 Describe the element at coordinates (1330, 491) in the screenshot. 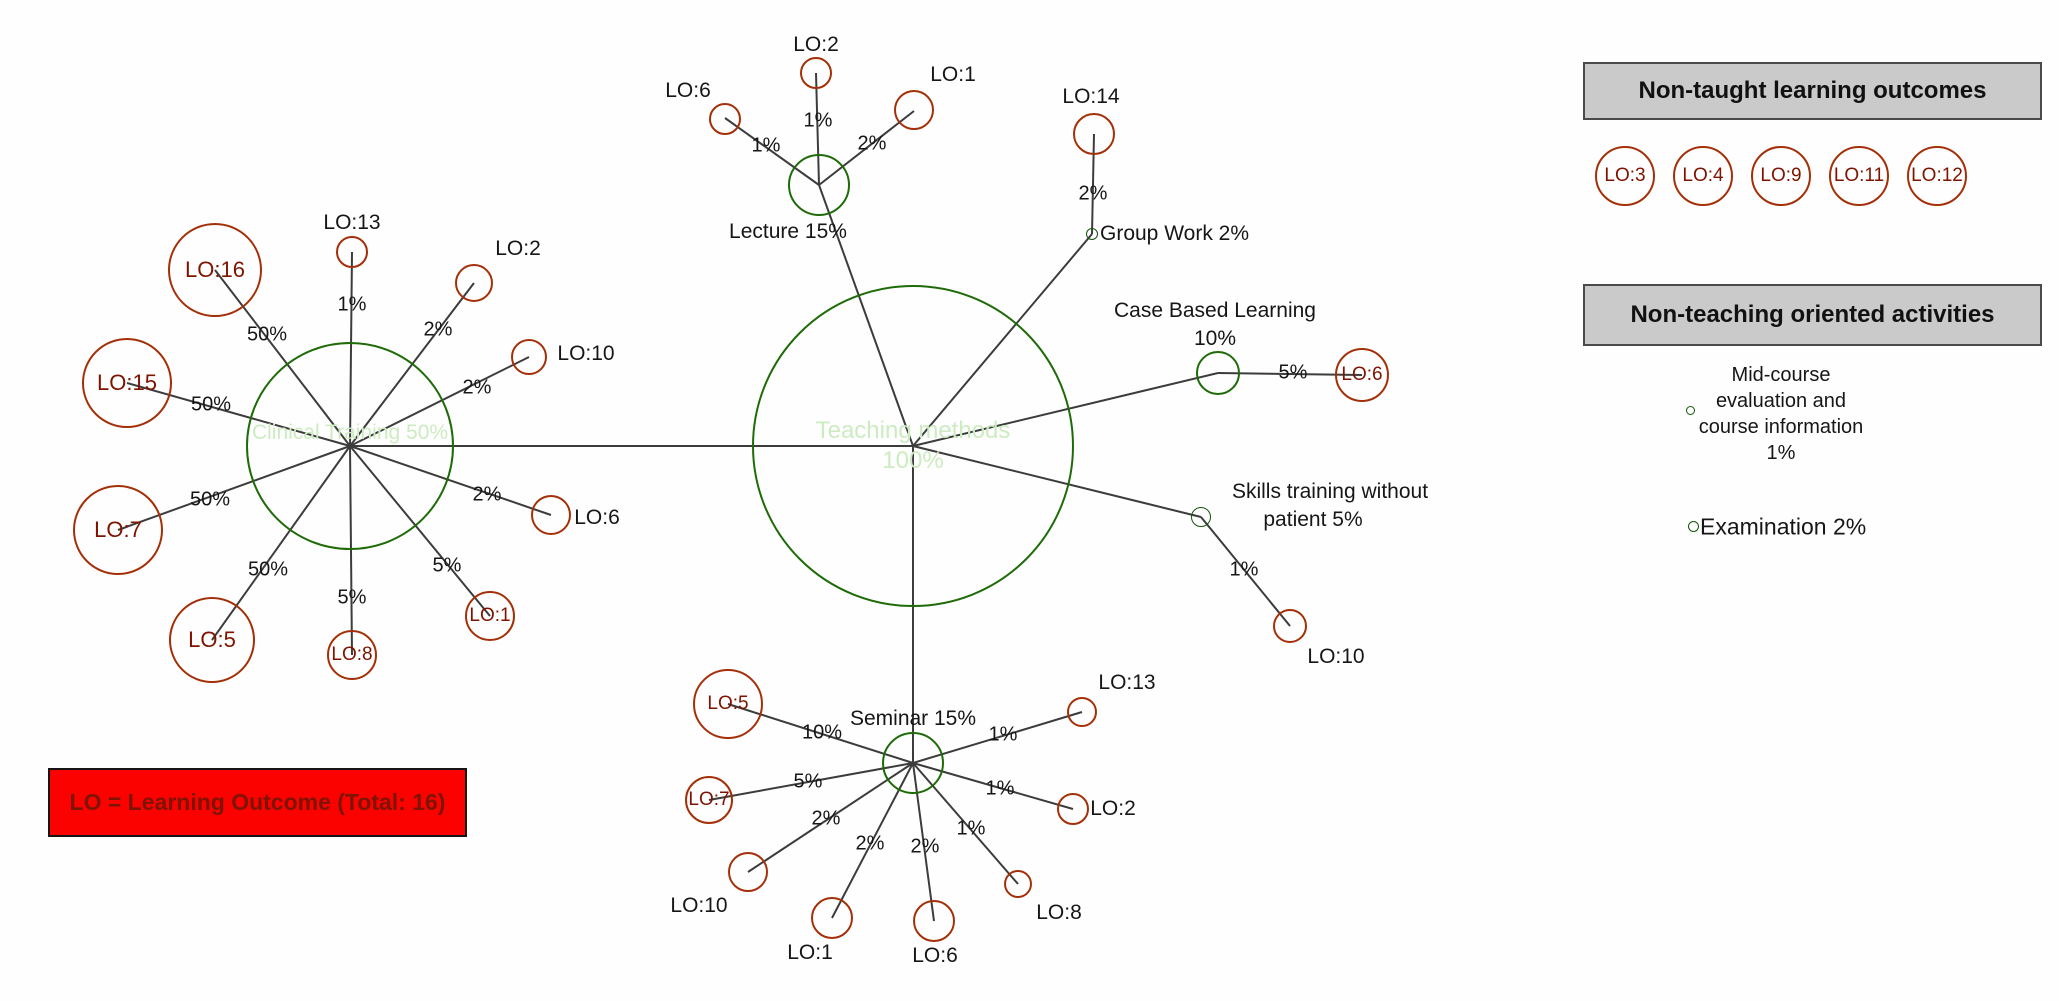

I see `skills-training-label: Skills training without` at that location.